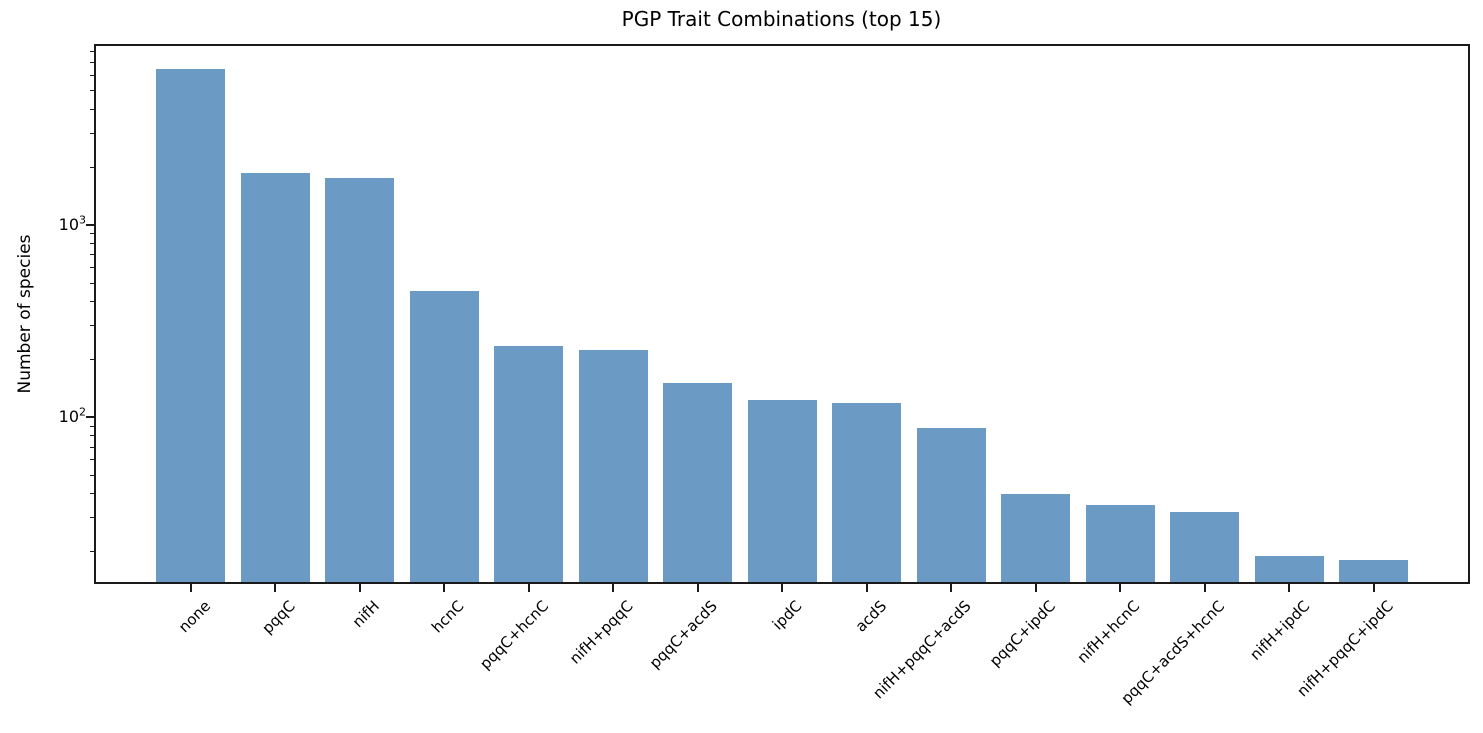 The height and width of the screenshot is (733, 1483). I want to click on x-tick-label-pqqC+ipdC: pqqC+ipdC, so click(1023, 634).